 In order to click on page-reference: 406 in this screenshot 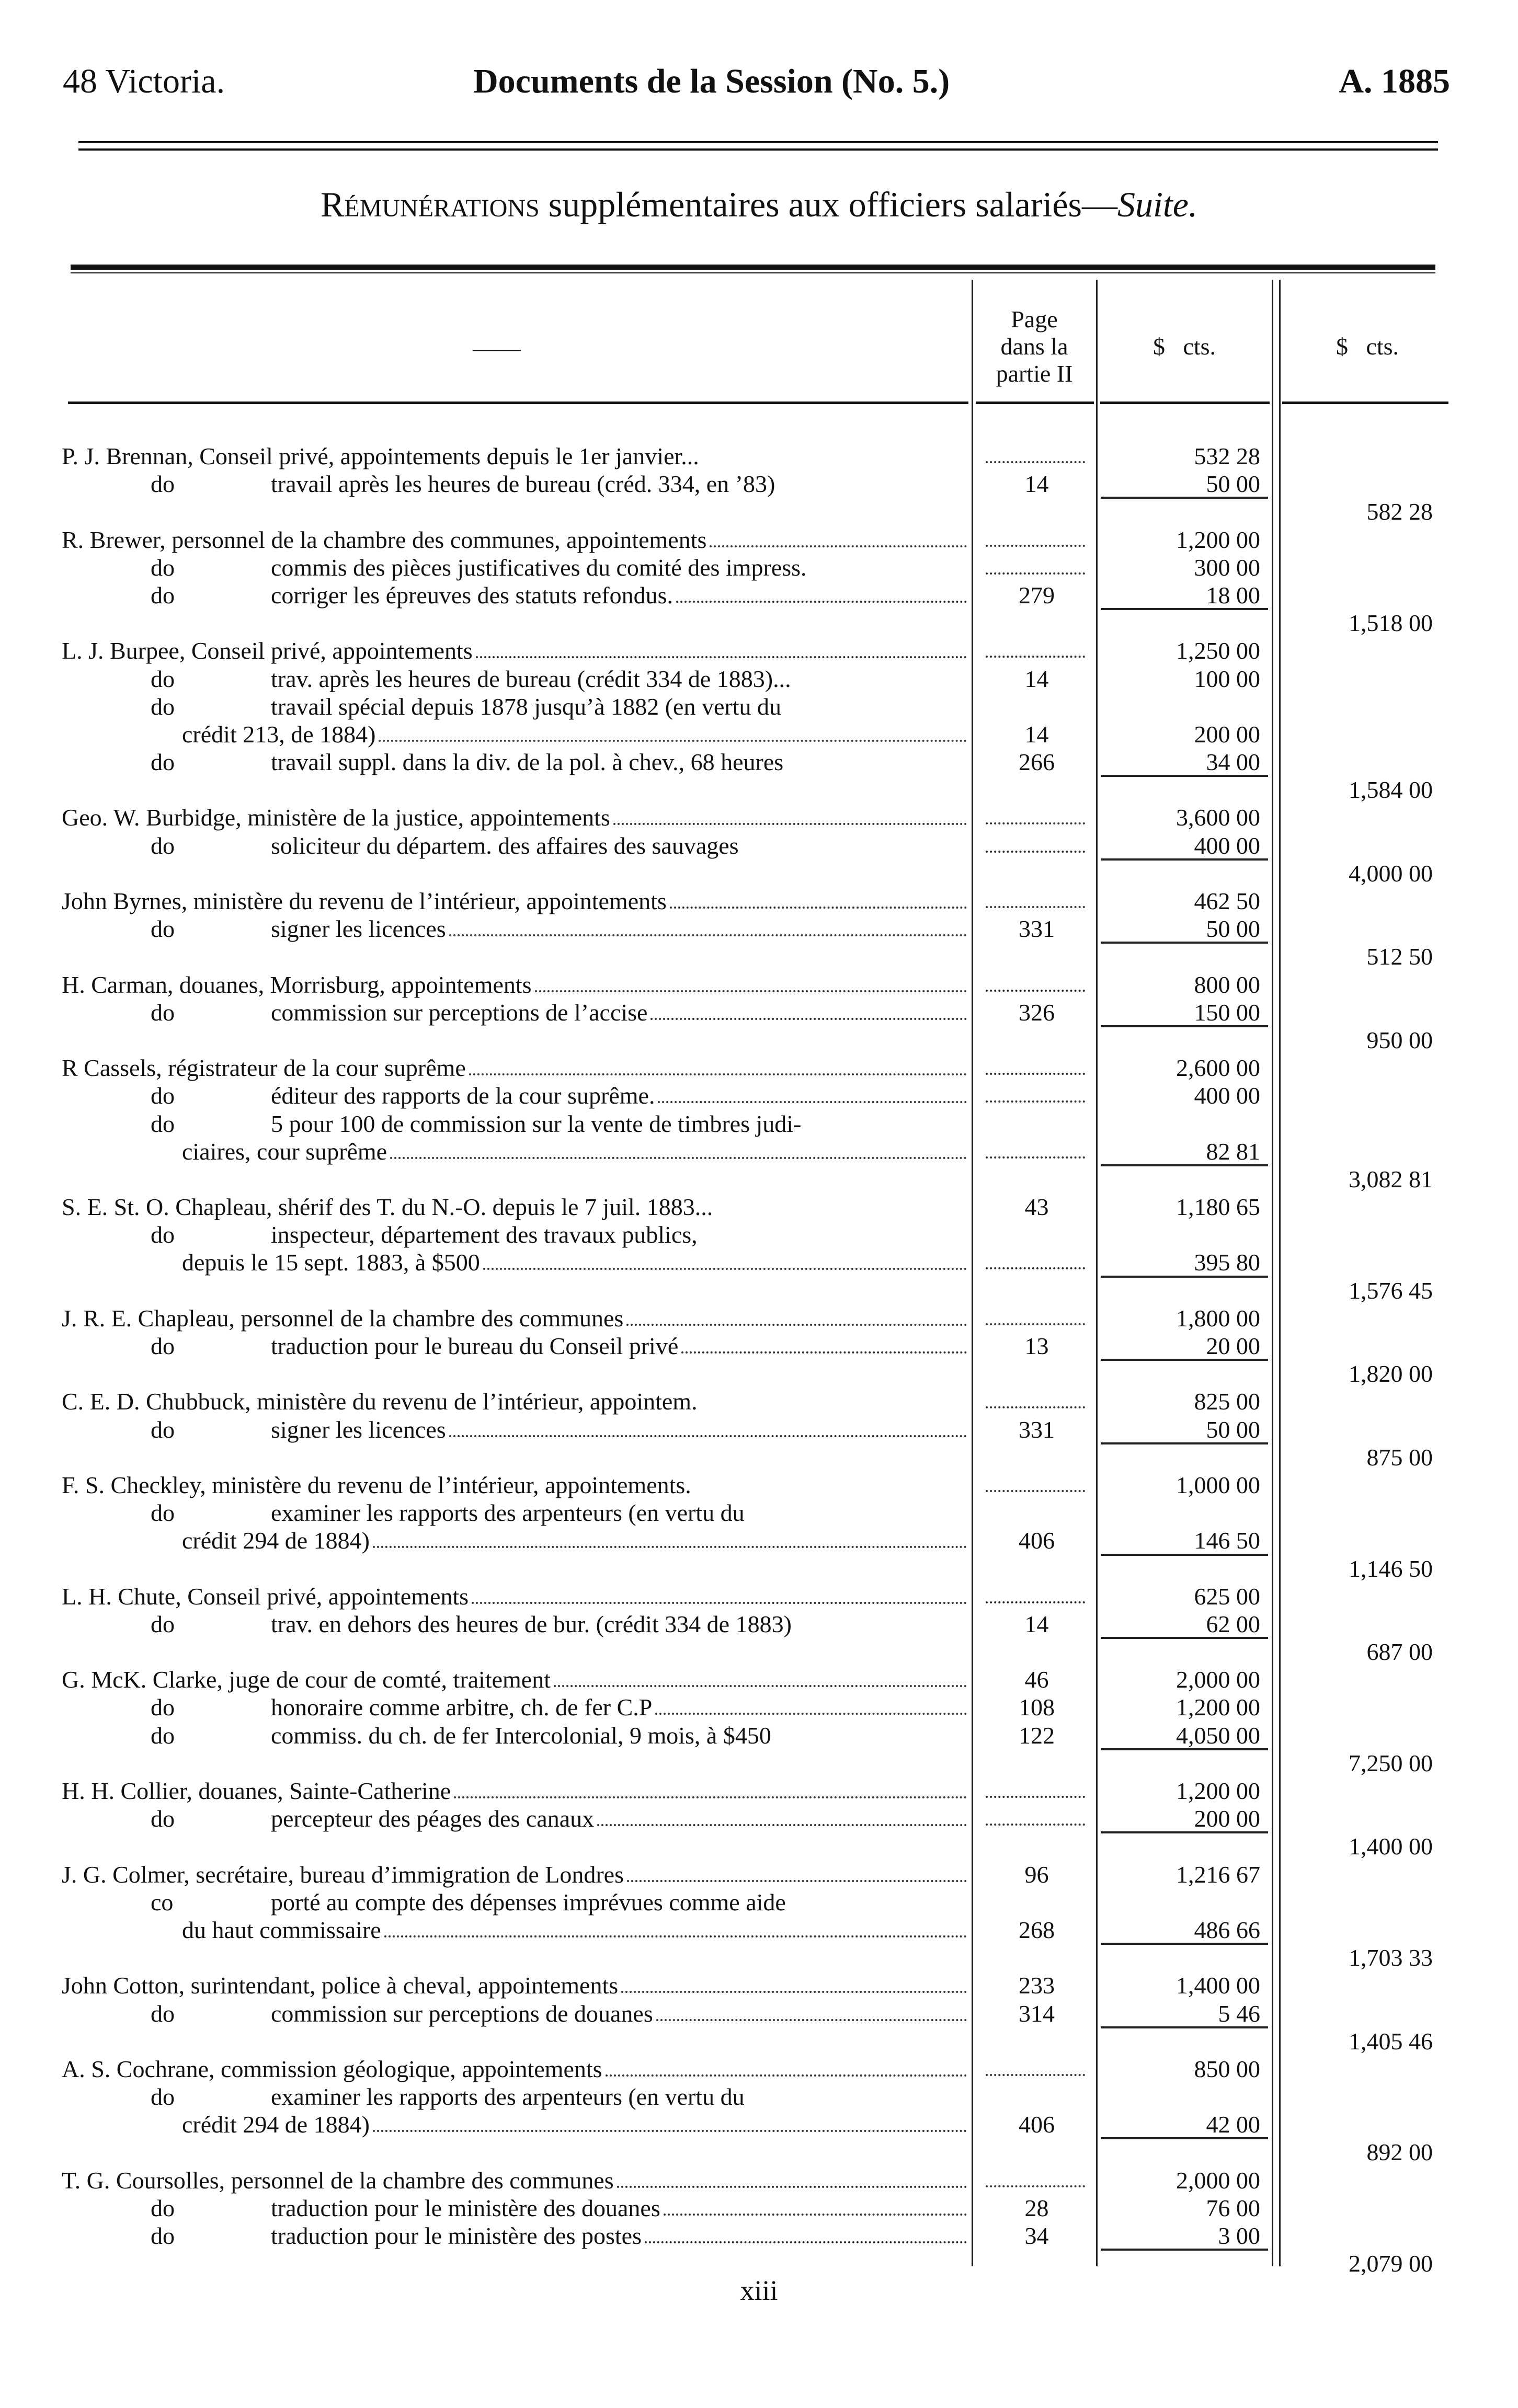, I will do `click(1037, 2124)`.